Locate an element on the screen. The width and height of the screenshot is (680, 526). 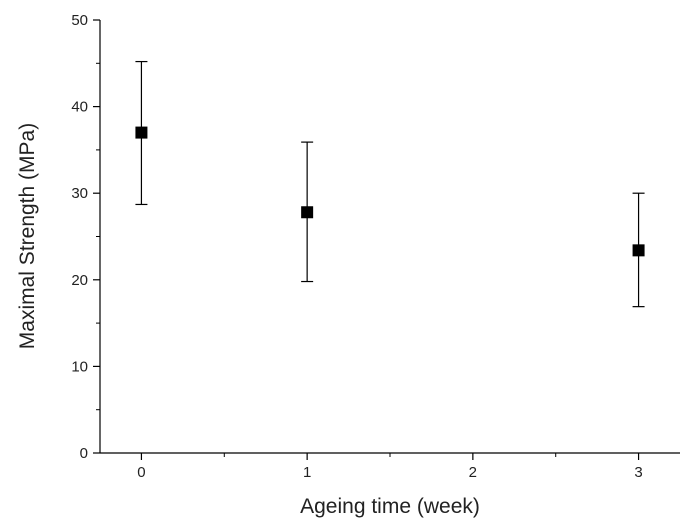
x-tick-label: 2 is located at coordinates (473, 472).